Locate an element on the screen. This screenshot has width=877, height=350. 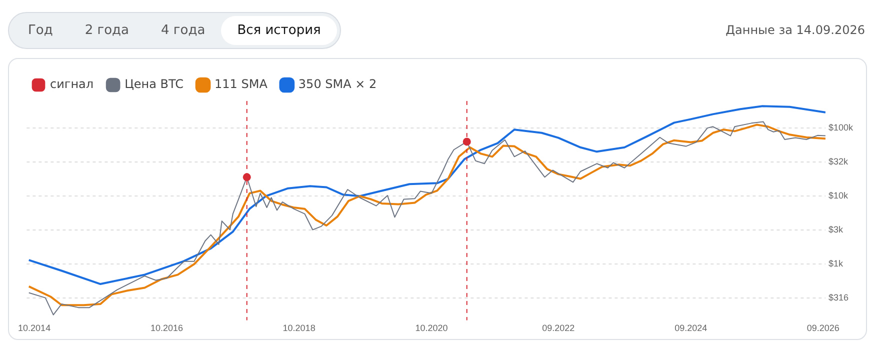
x-tick-label: 10.2018 is located at coordinates (299, 328).